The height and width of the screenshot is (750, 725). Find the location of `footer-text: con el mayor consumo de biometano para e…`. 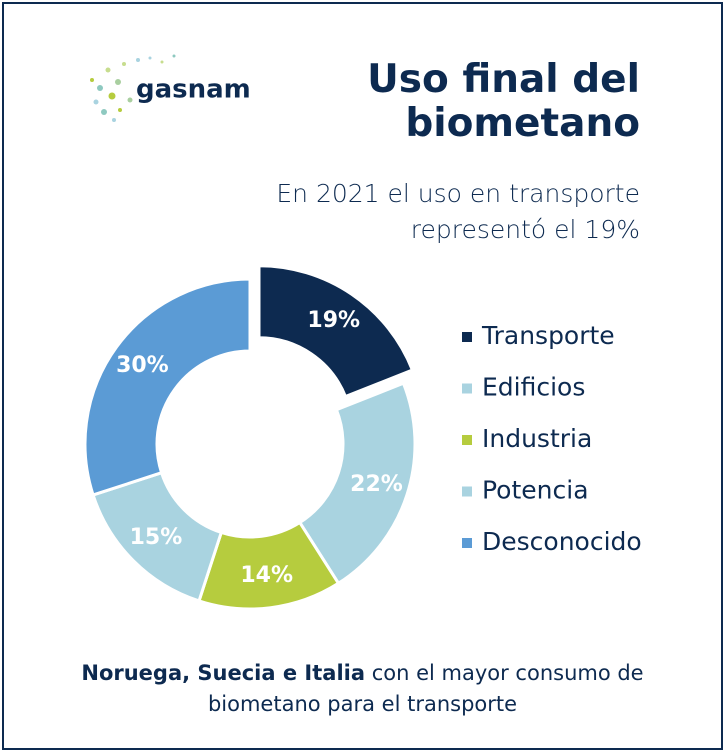

footer-text: con el mayor consumo de biometano para e… is located at coordinates (425, 688).